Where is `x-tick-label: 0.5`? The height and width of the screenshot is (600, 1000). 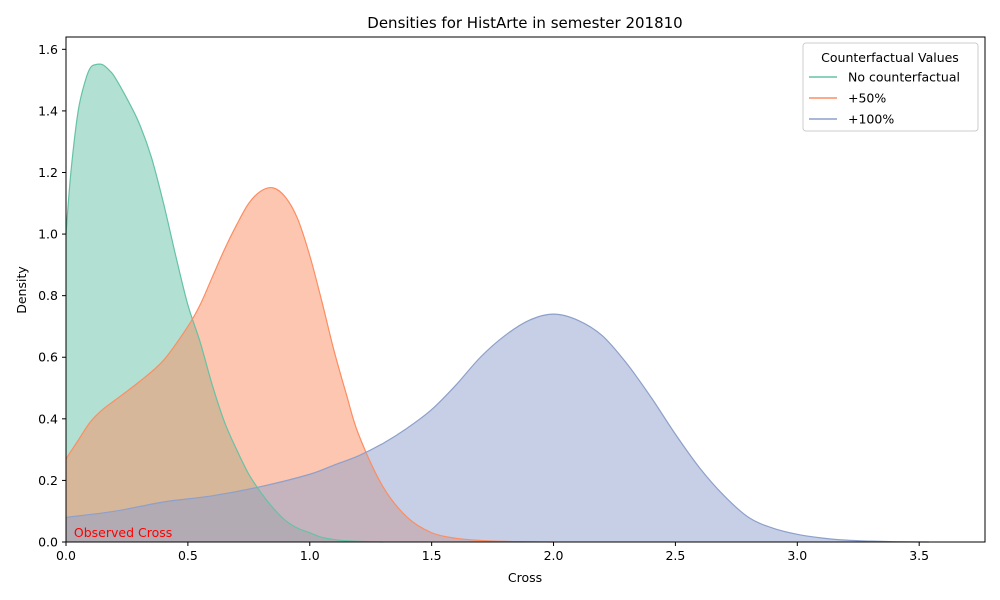 x-tick-label: 0.5 is located at coordinates (188, 555).